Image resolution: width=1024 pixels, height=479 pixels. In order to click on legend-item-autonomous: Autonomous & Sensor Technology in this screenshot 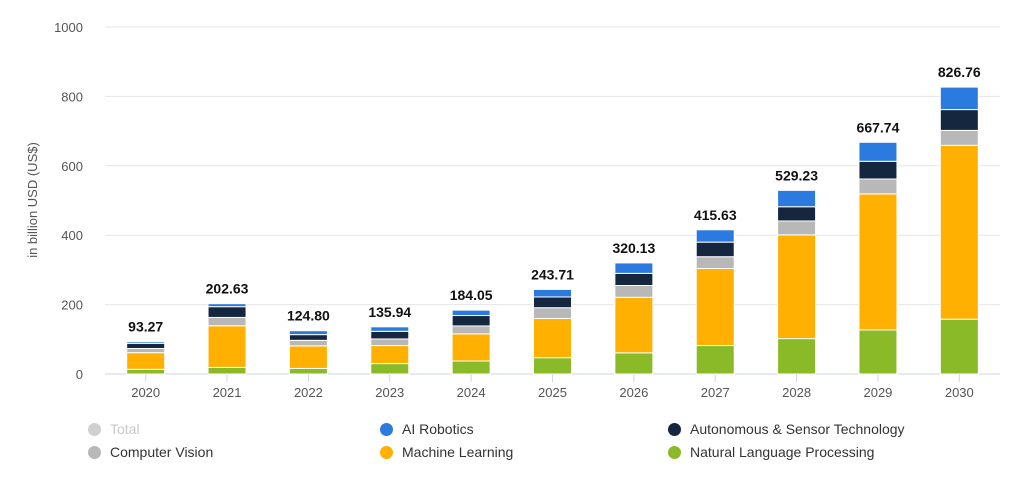, I will do `click(786, 429)`.